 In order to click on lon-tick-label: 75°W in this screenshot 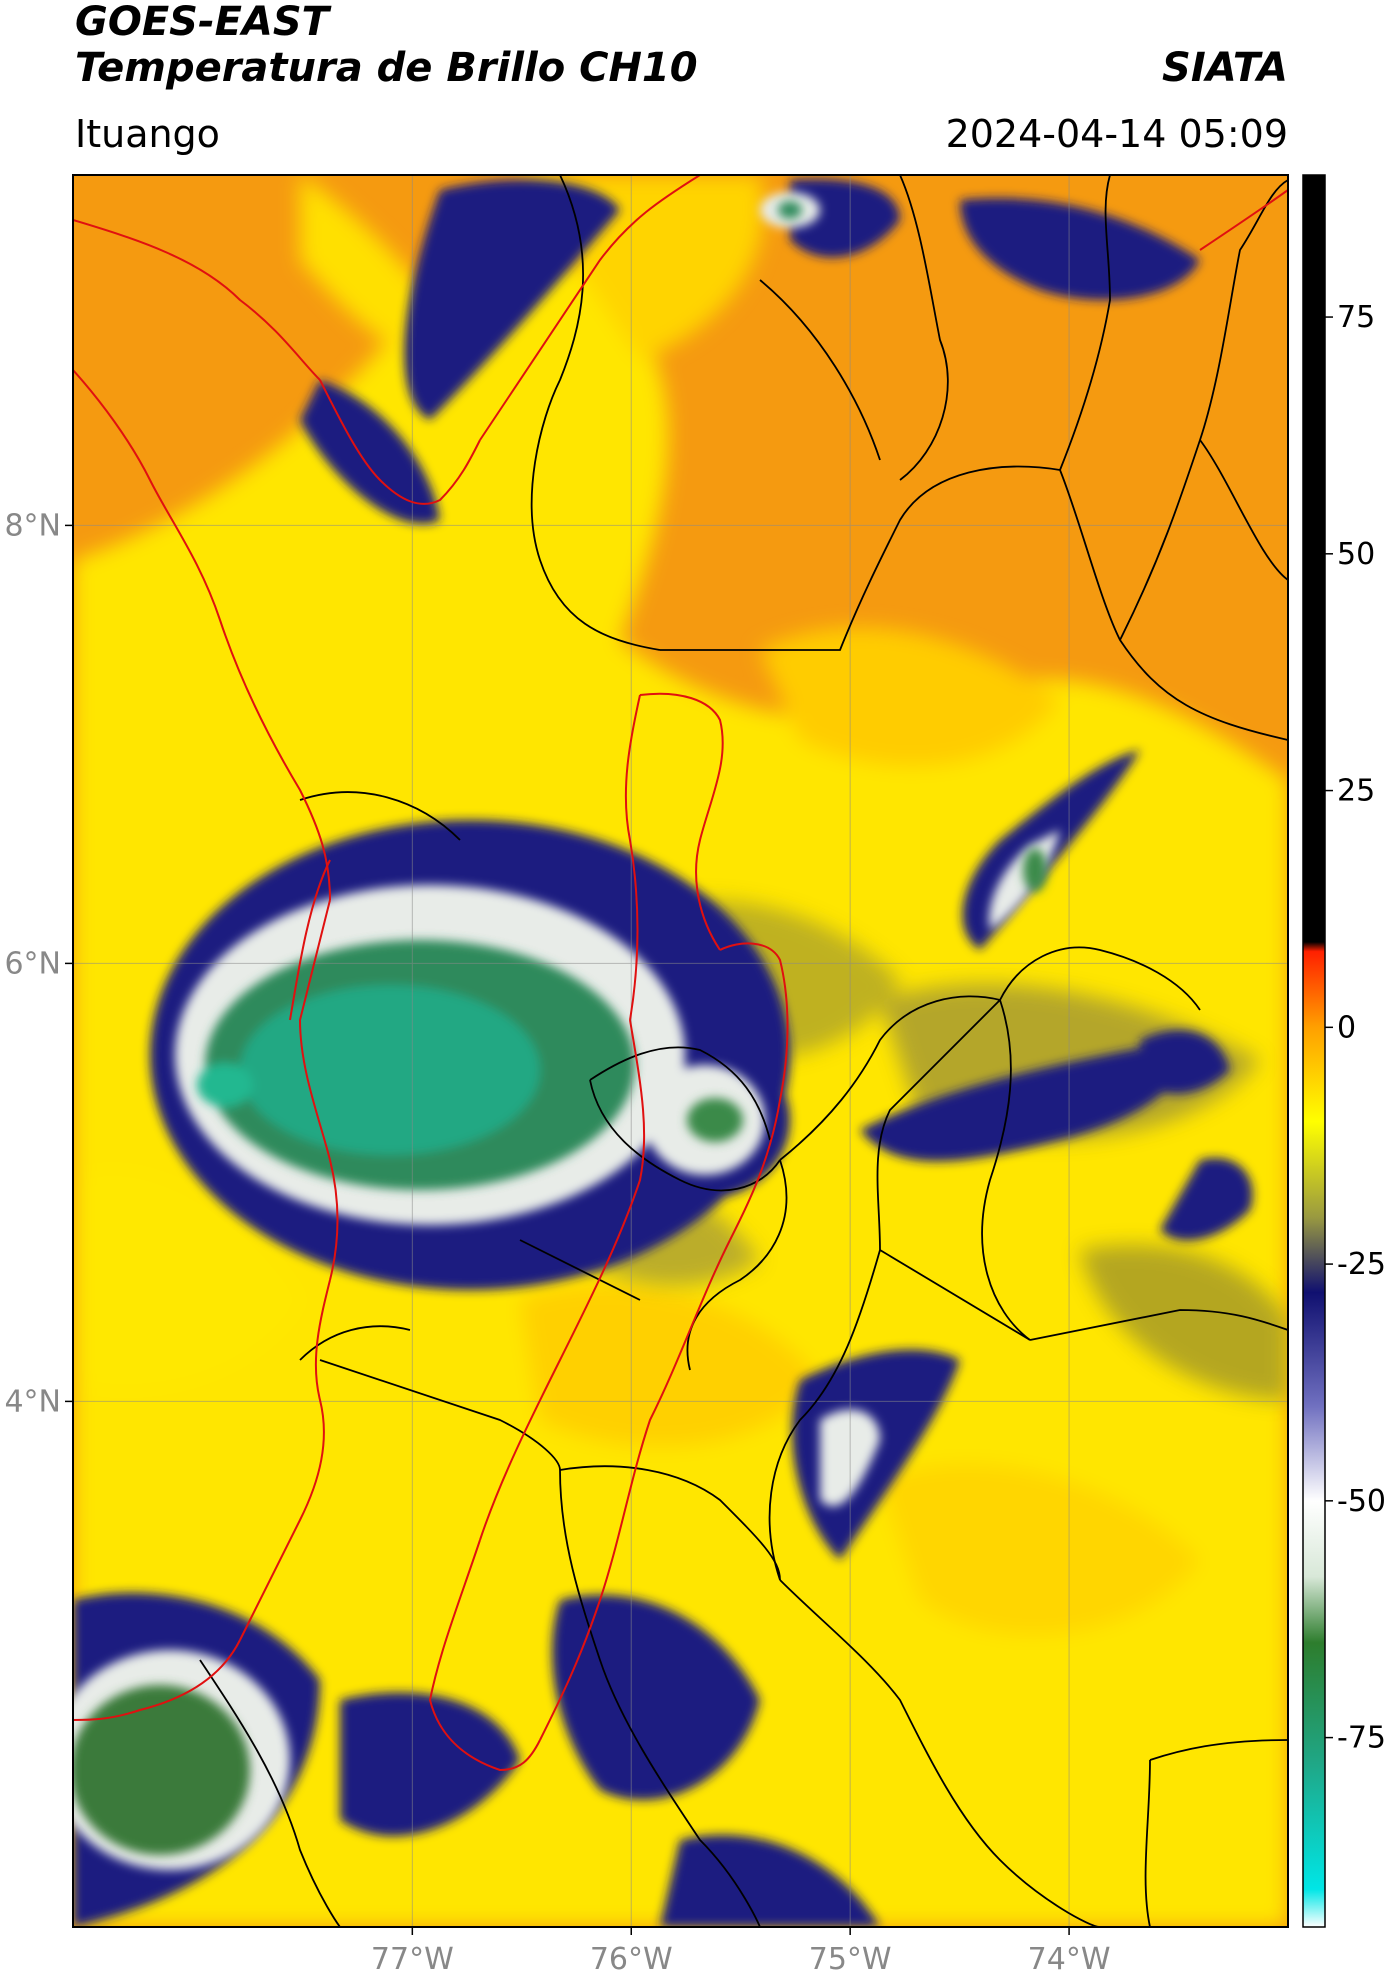, I will do `click(850, 1959)`.